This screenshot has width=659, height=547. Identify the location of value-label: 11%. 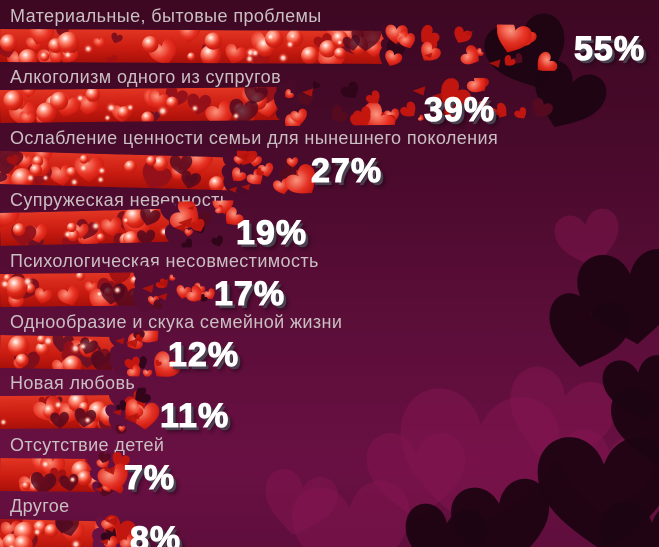
(194, 416).